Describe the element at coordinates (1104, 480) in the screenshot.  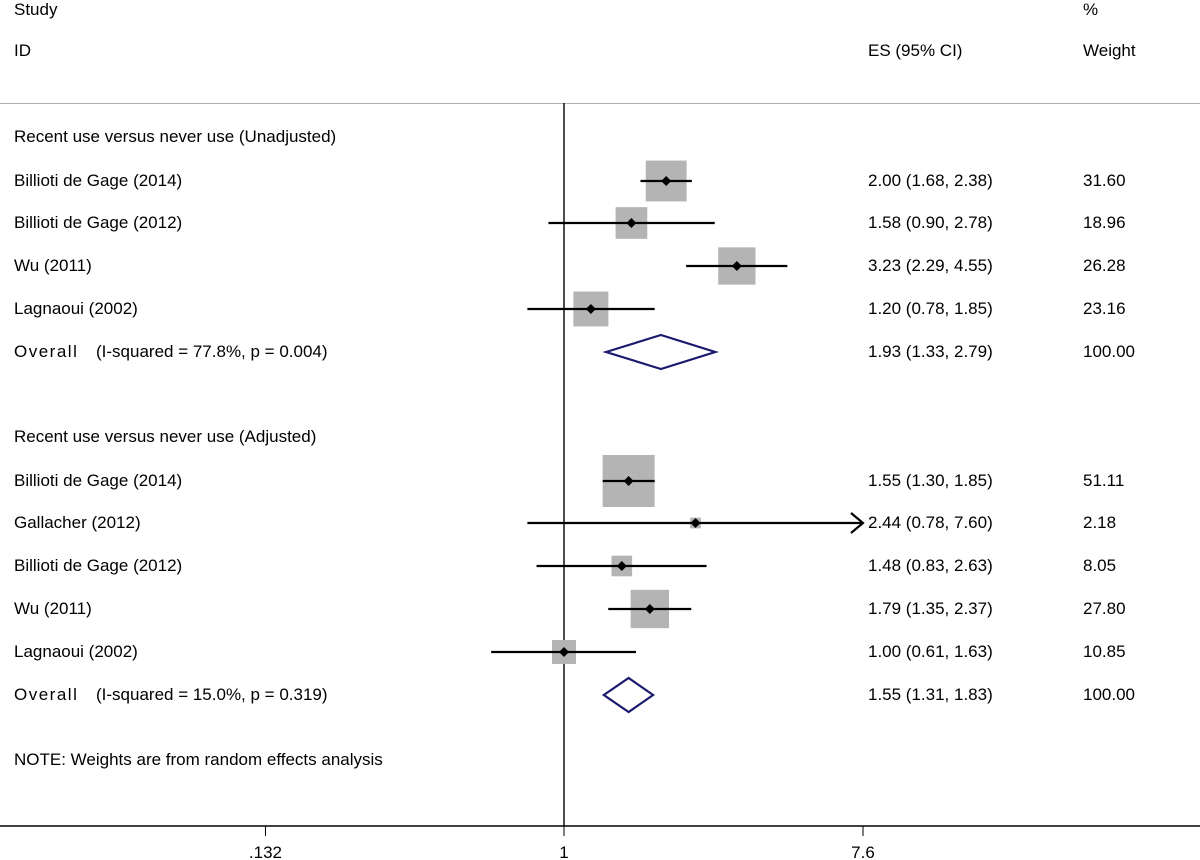
I see `study-weight: 51.11` at that location.